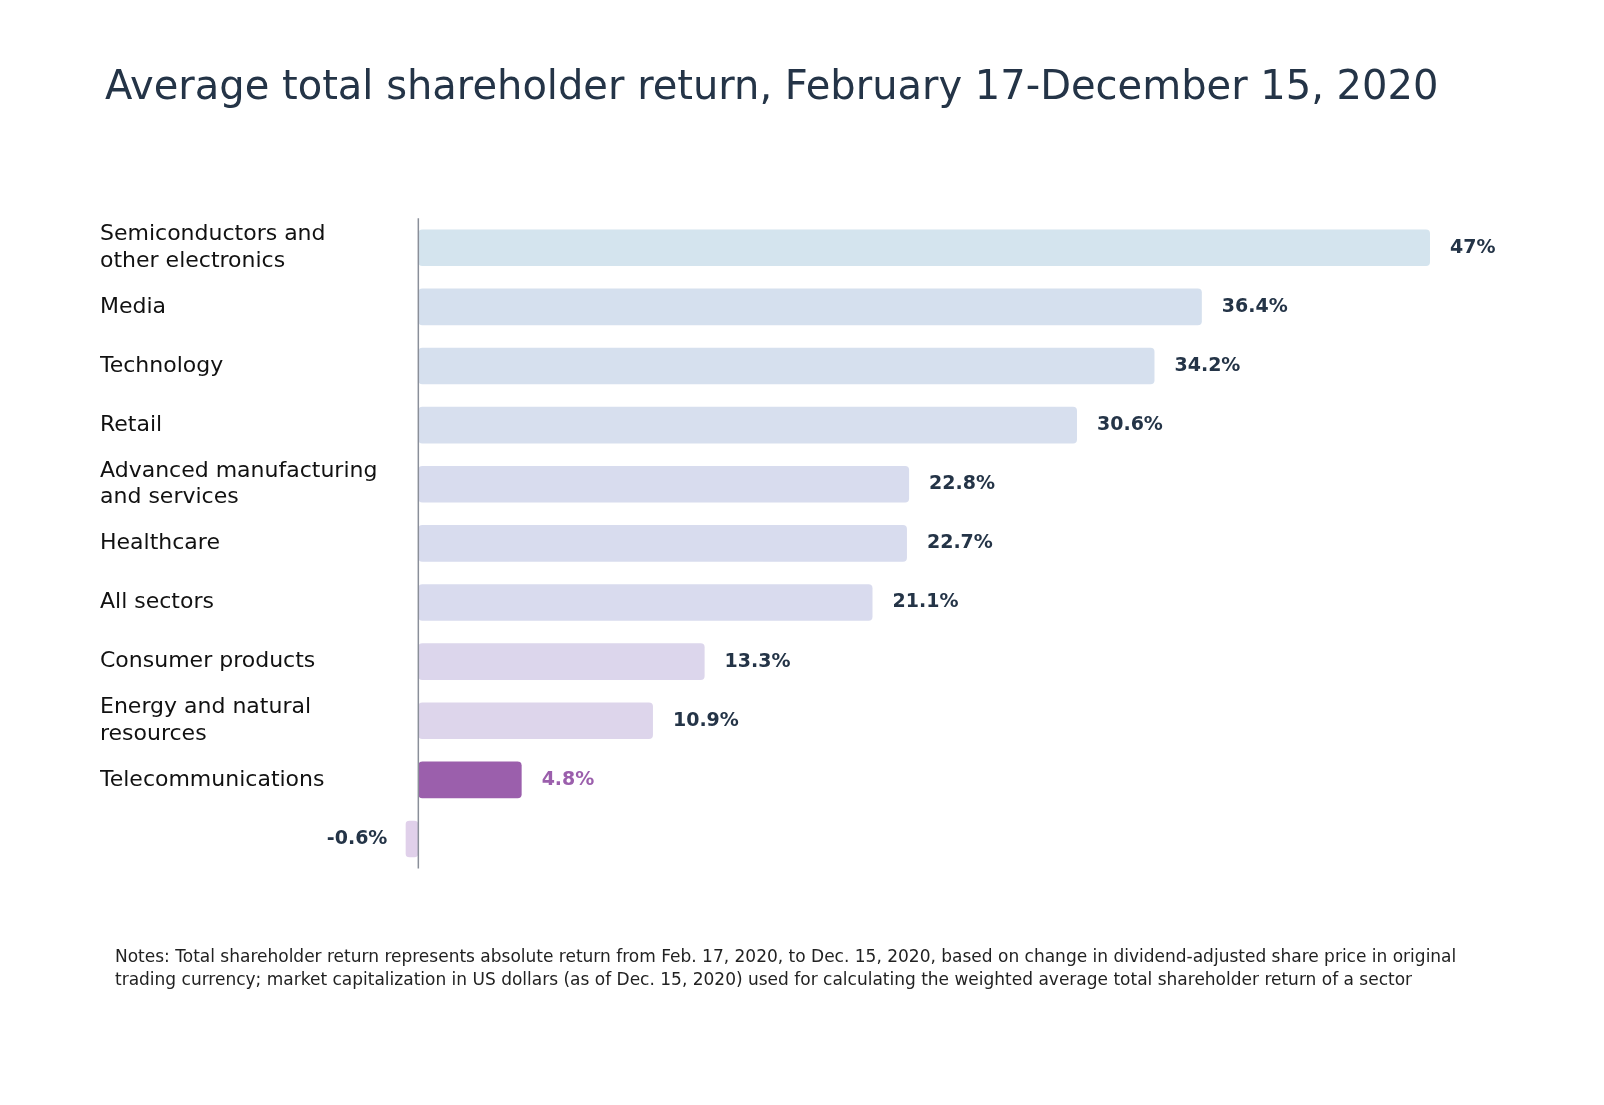 The image size is (1604, 1105). Describe the element at coordinates (568, 777) in the screenshot. I see `data-label: 4.8%` at that location.